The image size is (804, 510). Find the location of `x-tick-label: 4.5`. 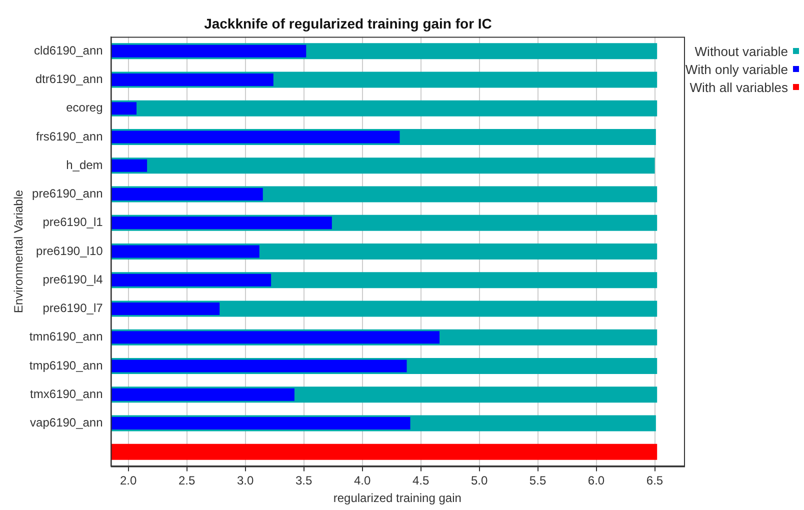

x-tick-label: 4.5 is located at coordinates (421, 481).